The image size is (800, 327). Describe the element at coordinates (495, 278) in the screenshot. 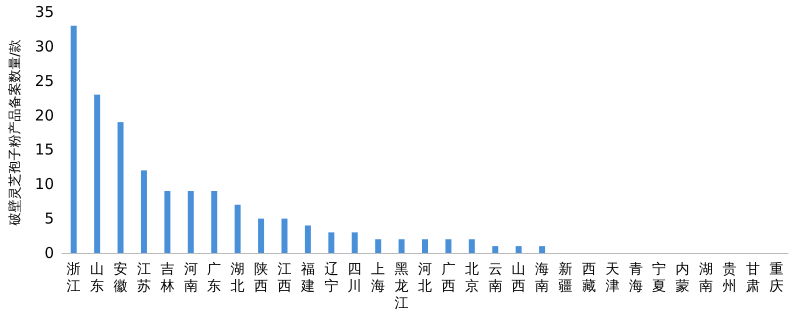

I see `x-tick-label: 云南` at that location.